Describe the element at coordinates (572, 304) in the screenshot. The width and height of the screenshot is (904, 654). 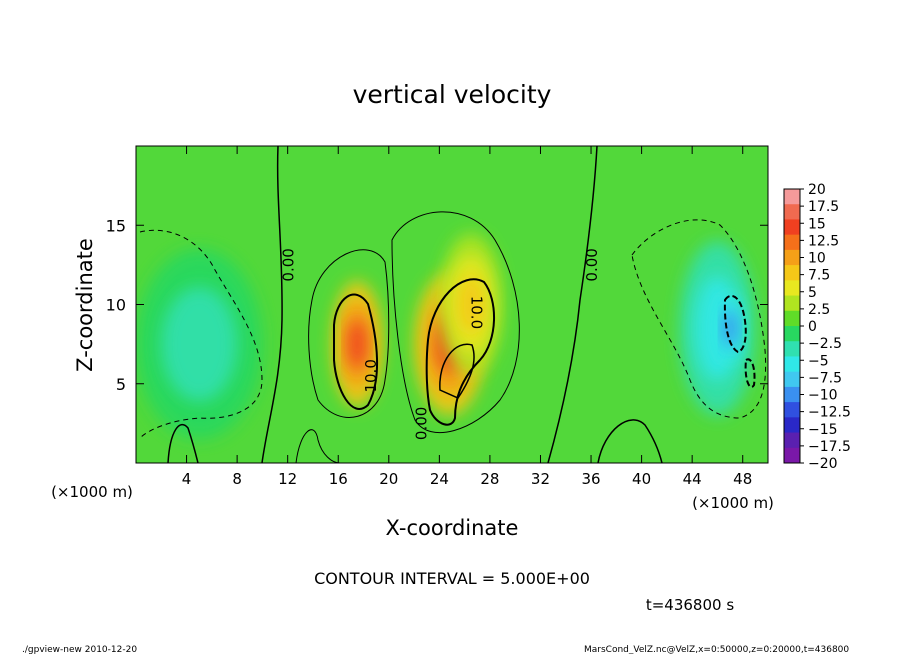
I see `contour-zero-right` at that location.